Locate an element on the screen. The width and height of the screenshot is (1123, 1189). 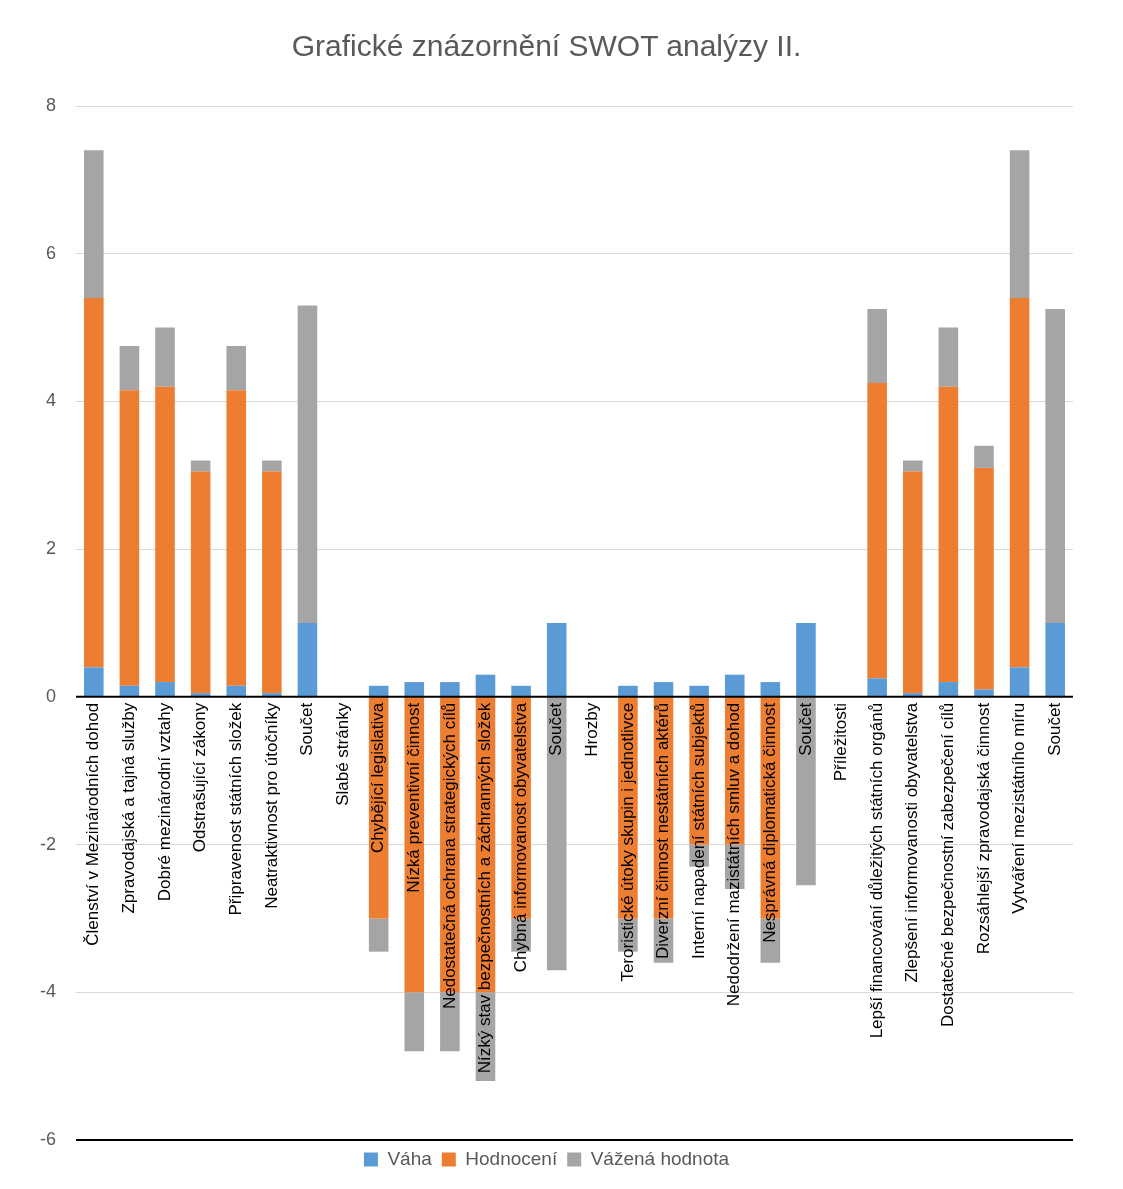
x-tick-label: Diverzní činnost nestátních aktérů is located at coordinates (663, 830).